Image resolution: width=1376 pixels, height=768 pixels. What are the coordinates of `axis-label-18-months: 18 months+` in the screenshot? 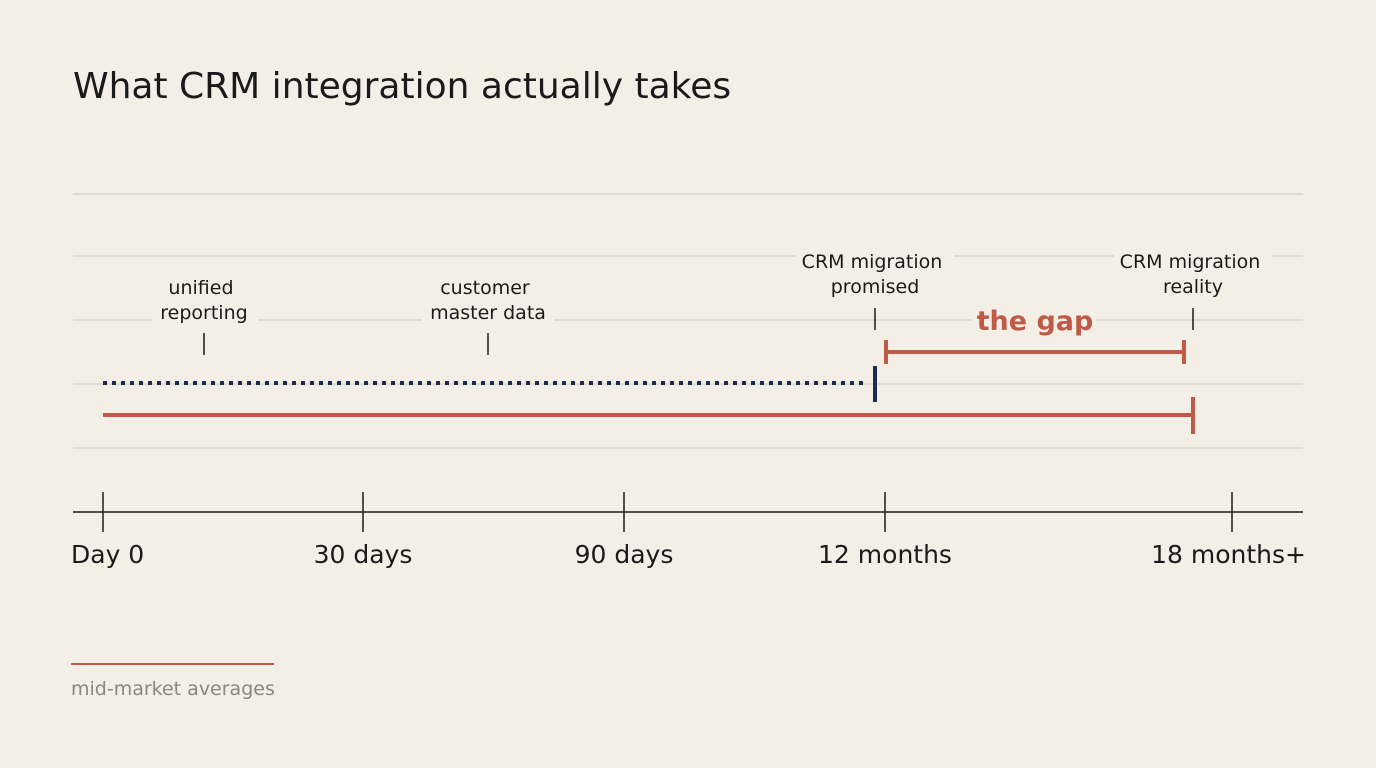 It's located at (1228, 554).